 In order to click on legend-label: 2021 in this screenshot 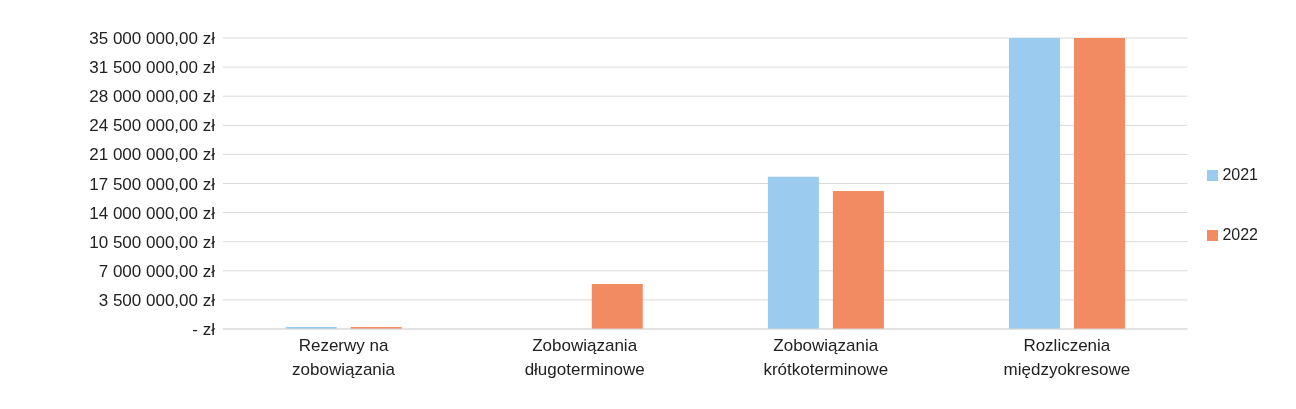, I will do `click(1240, 174)`.